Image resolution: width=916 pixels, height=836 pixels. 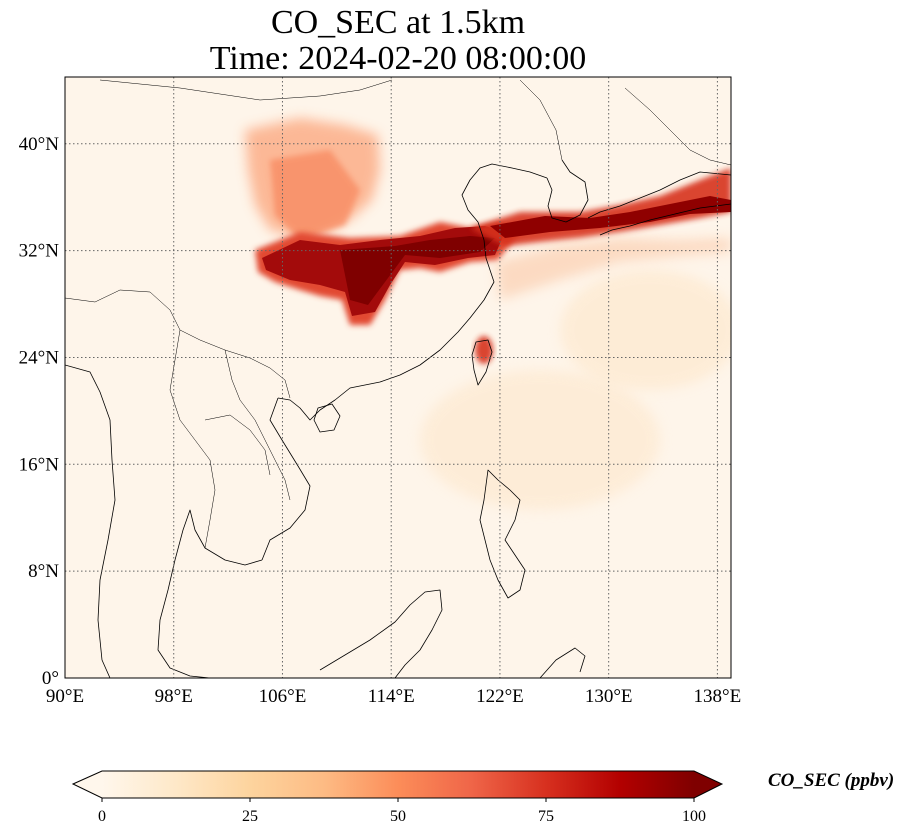 What do you see at coordinates (283, 696) in the screenshot?
I see `longitude-tick-label: 106°E` at bounding box center [283, 696].